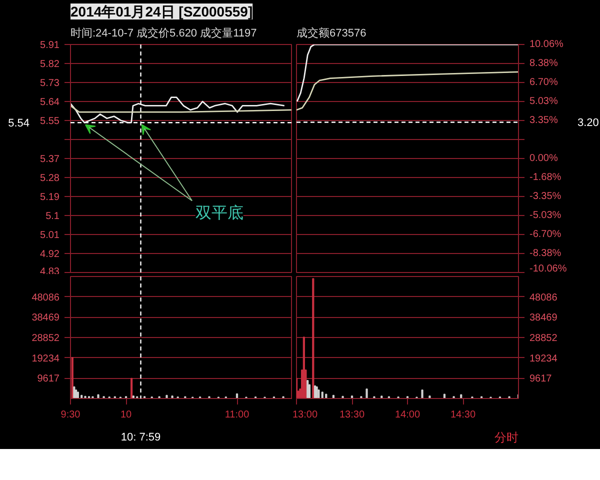 The image size is (600, 480). What do you see at coordinates (305, 415) in the screenshot?
I see `x-tick-label: 13:00` at bounding box center [305, 415].